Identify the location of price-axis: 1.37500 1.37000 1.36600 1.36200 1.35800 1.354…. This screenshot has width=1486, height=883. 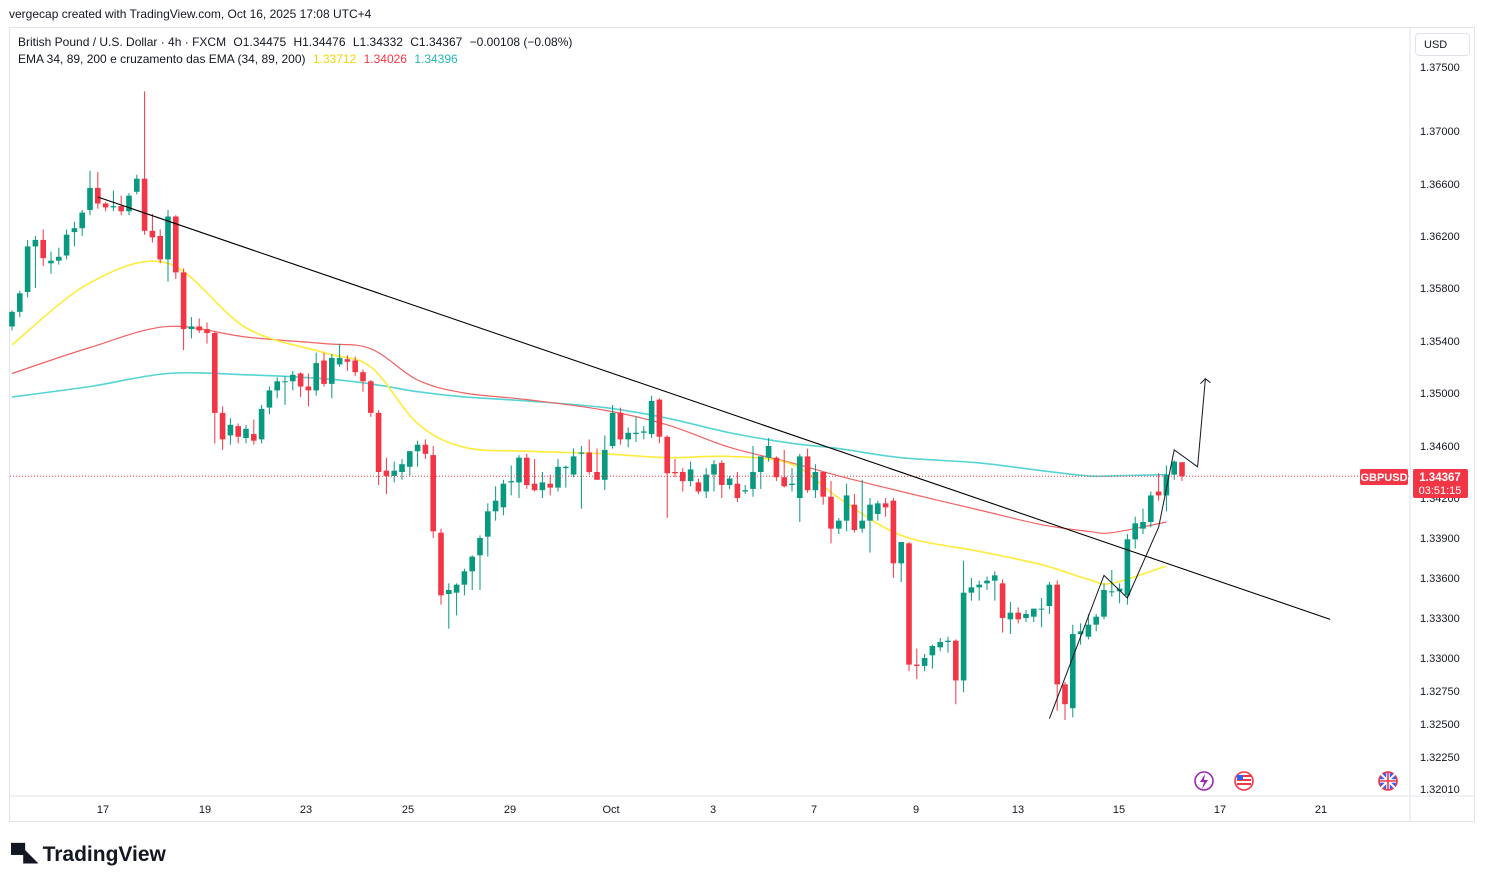
(1440, 429).